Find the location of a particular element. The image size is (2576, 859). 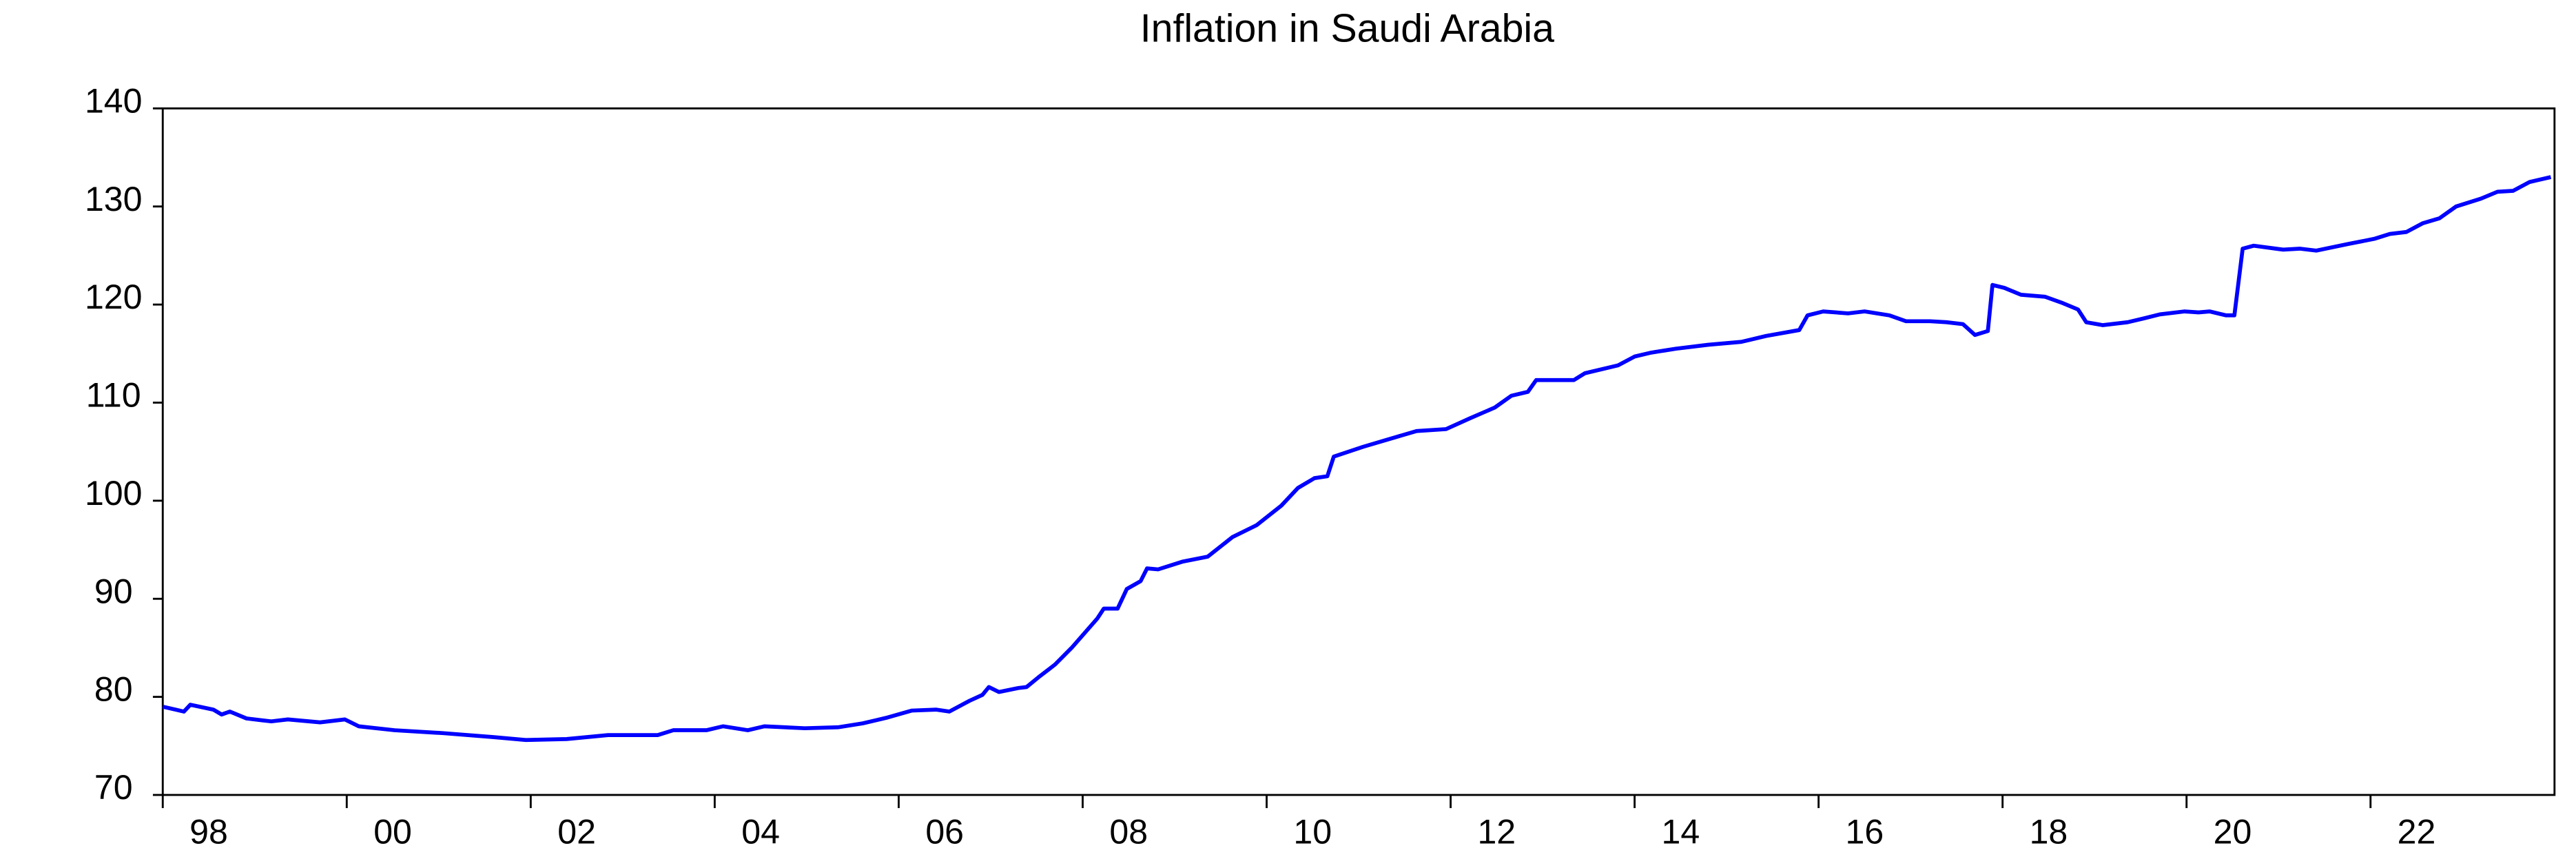

y-tick-label: 110 is located at coordinates (113, 395).